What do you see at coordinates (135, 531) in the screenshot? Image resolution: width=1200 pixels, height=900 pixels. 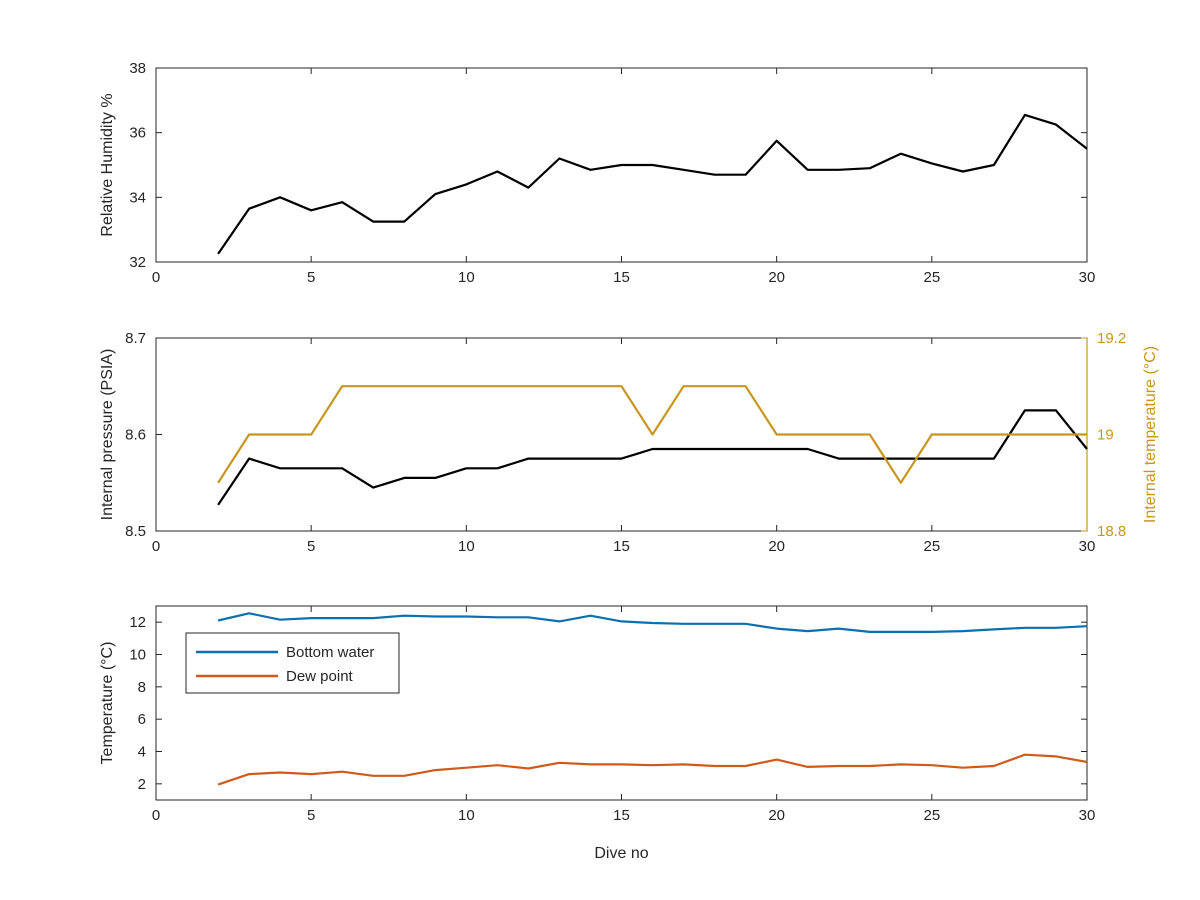 I see `y-tick-label: 8.5` at bounding box center [135, 531].